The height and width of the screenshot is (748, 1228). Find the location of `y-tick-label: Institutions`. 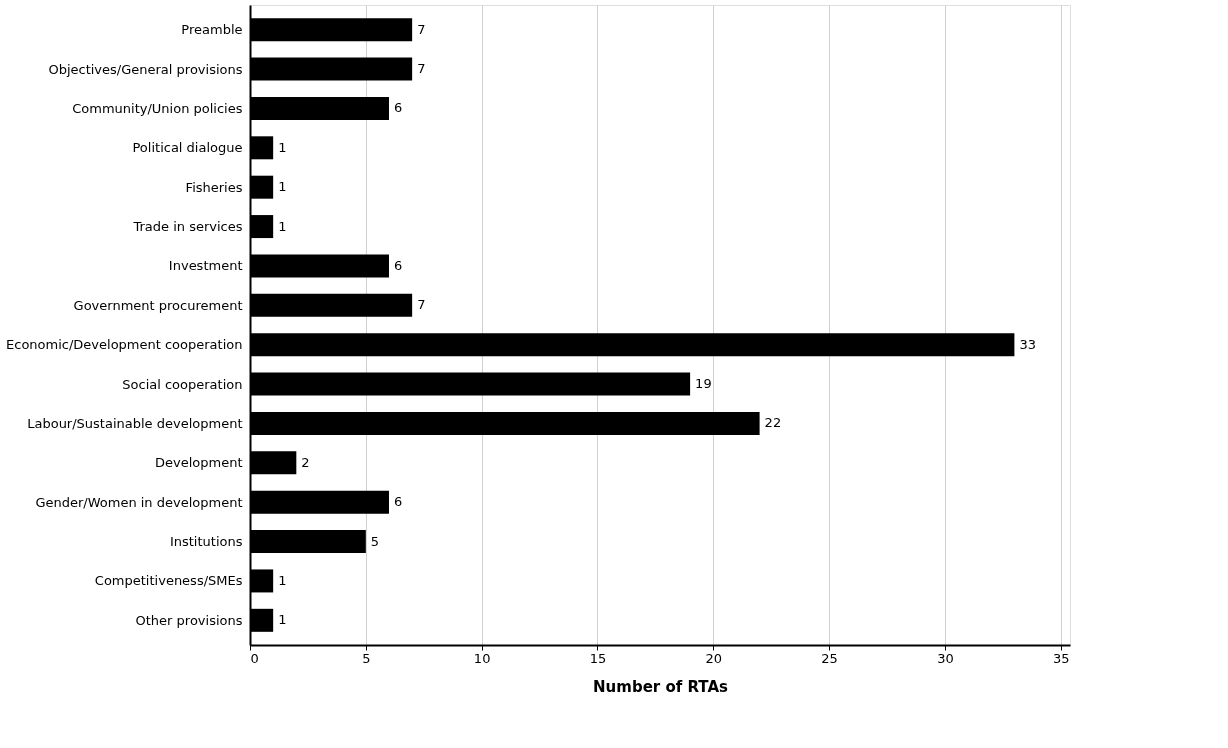

y-tick-label: Institutions is located at coordinates (206, 542).